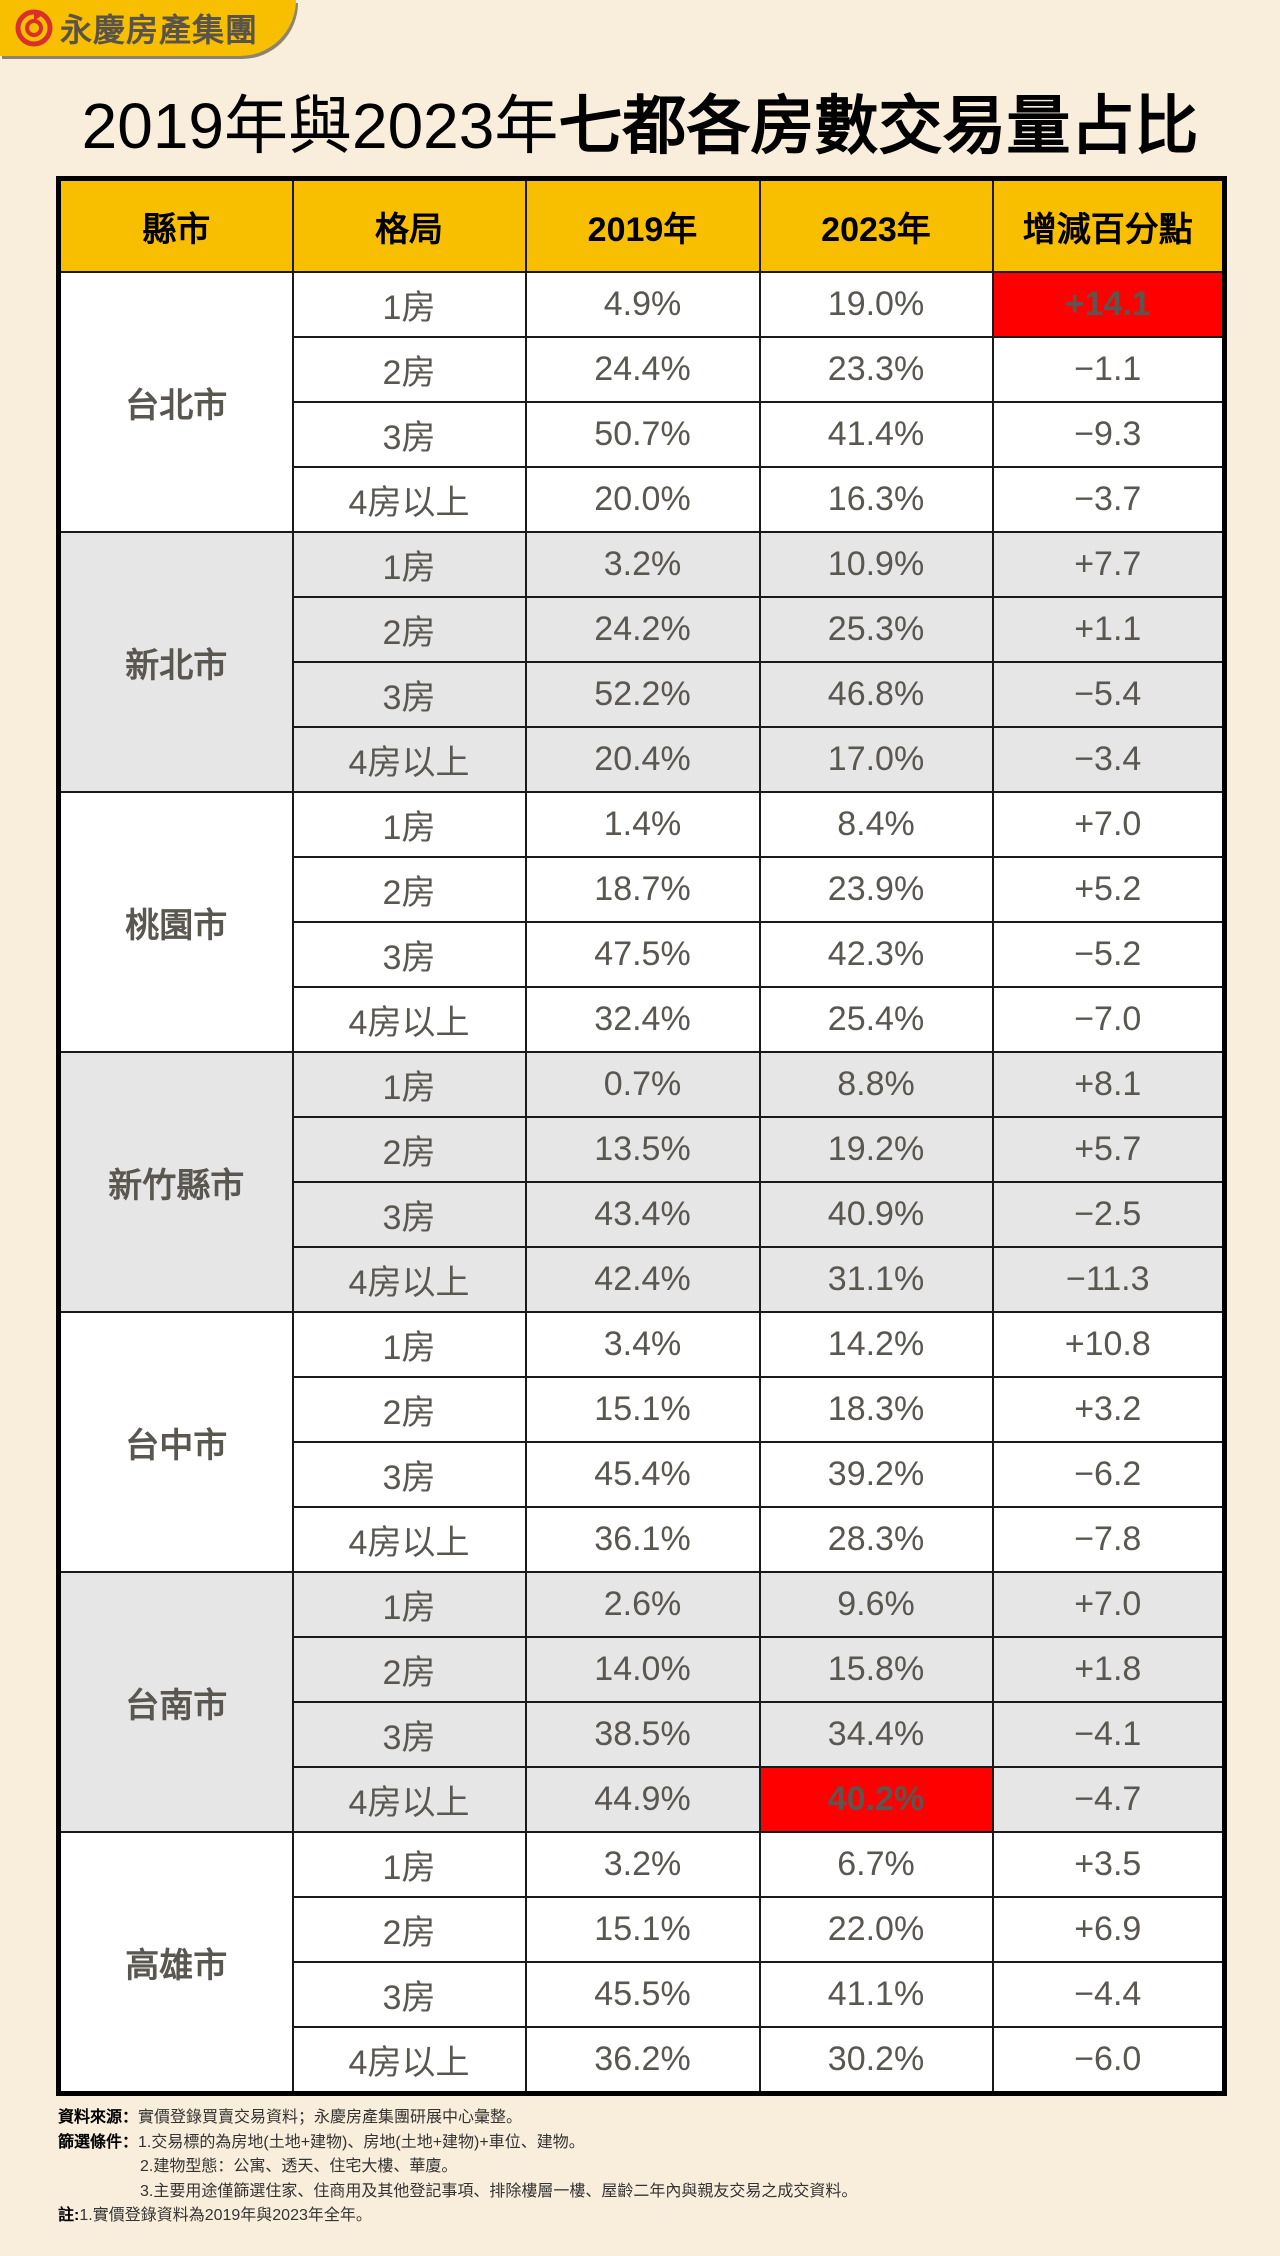  What do you see at coordinates (1108, 1994) in the screenshot?
I see `delta-cell: −4.4` at bounding box center [1108, 1994].